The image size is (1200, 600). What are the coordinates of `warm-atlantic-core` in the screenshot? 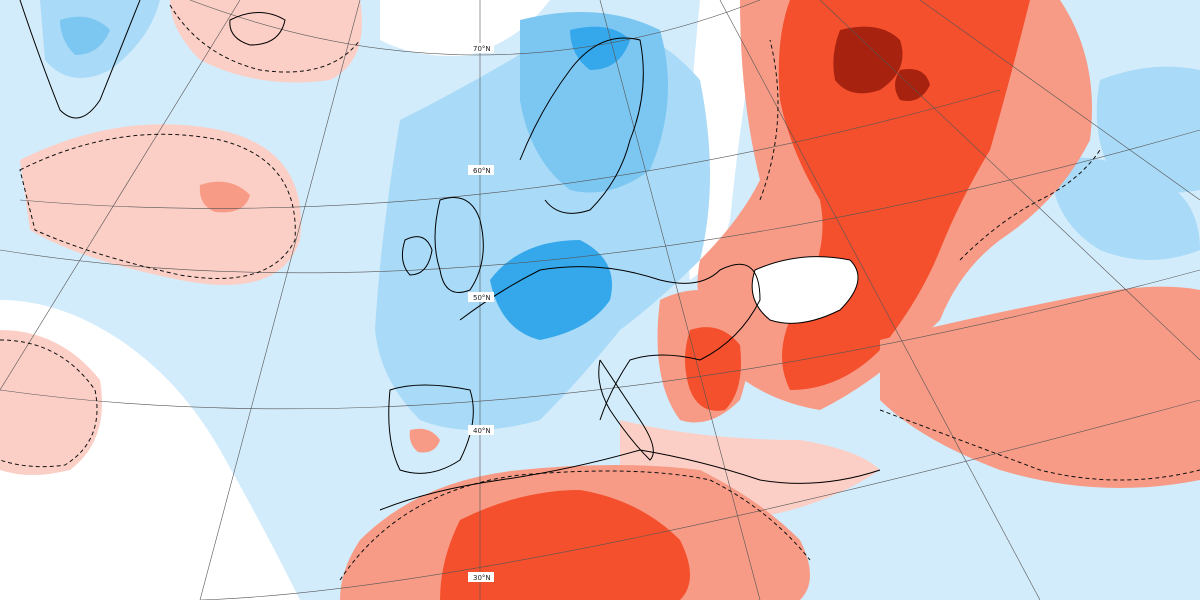 It's located at (224, 197).